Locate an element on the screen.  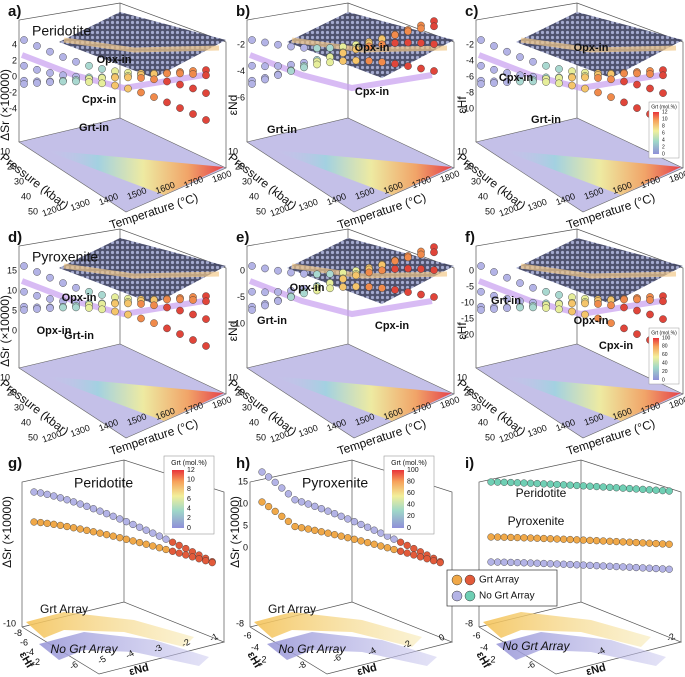
panel-label: f) is located at coordinates (470, 237).